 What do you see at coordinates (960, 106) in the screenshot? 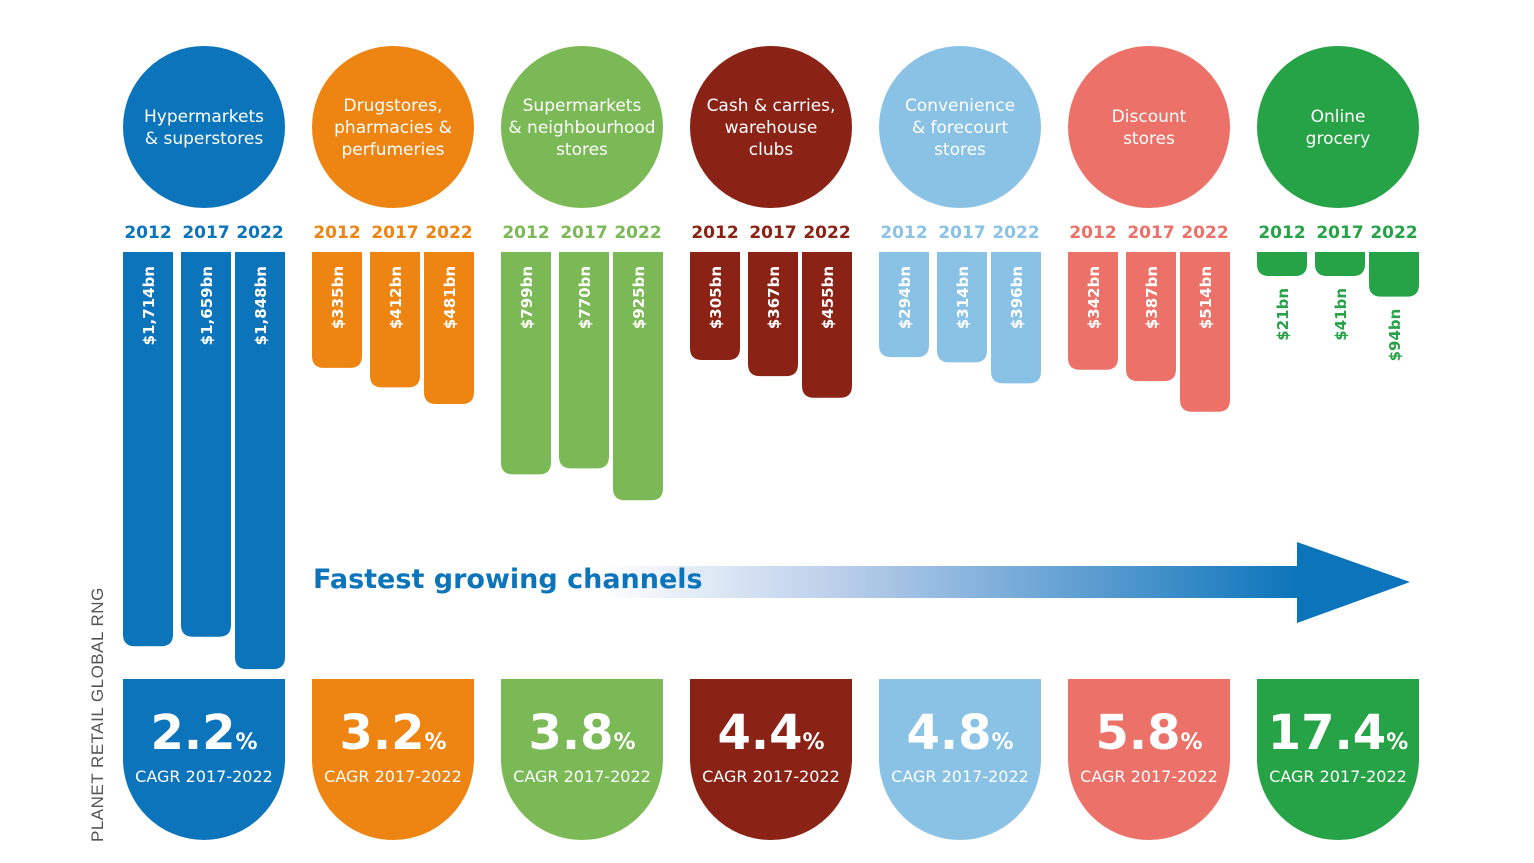
I see `channel-name: Convenience` at bounding box center [960, 106].